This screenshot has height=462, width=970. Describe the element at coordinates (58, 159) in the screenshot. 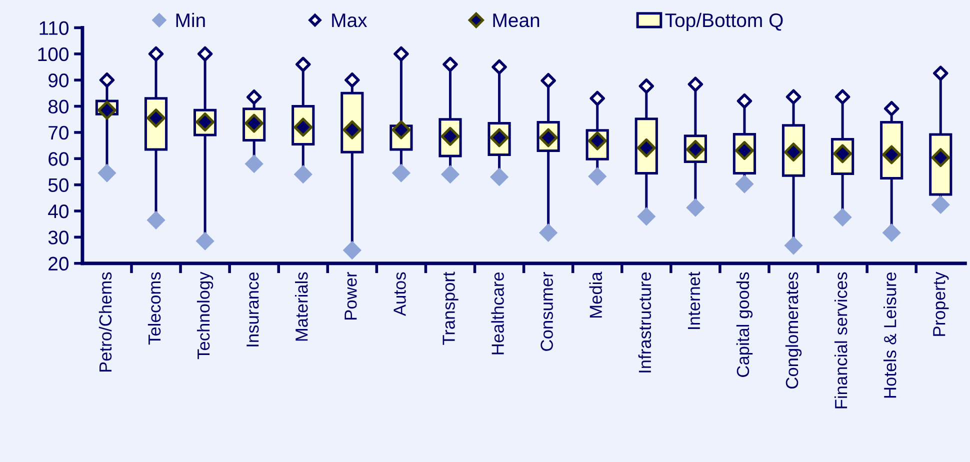

I see `y-tick-label: 60` at that location.